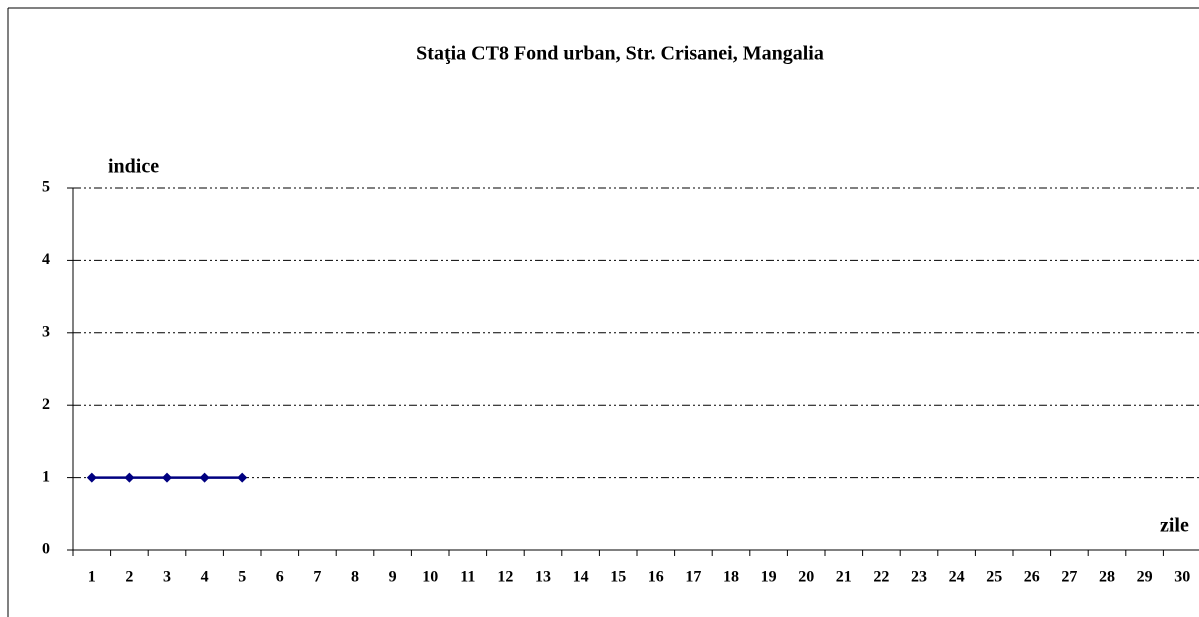 Image resolution: width=1199 pixels, height=617 pixels. What do you see at coordinates (769, 577) in the screenshot?
I see `x-tick-label: 19` at bounding box center [769, 577].